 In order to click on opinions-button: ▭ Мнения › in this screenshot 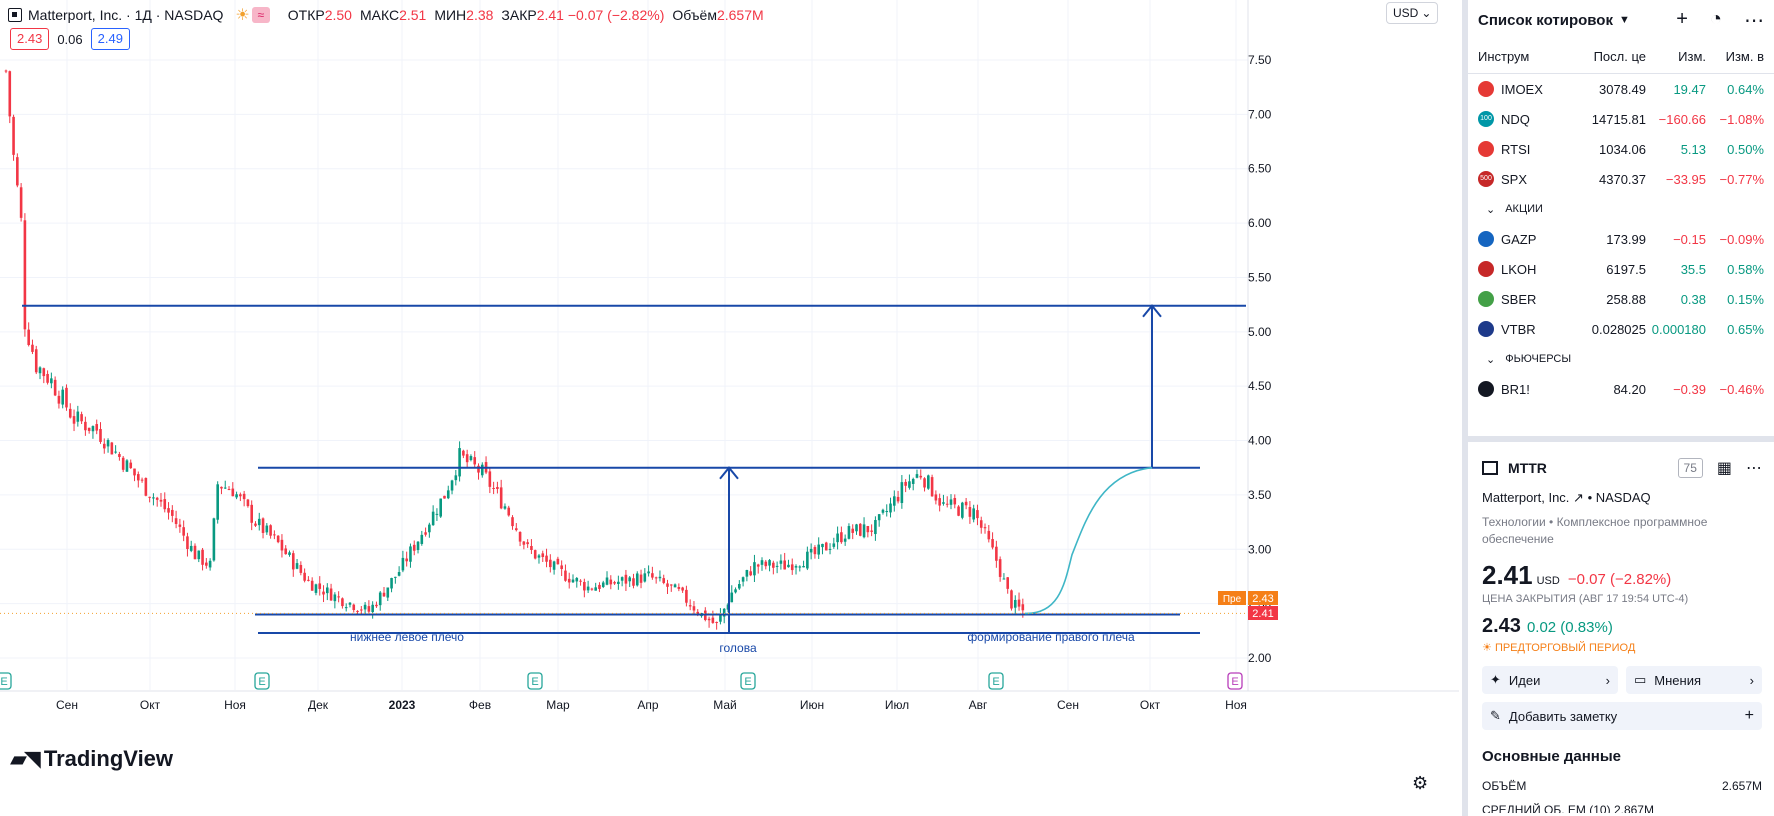, I will do `click(1694, 680)`.